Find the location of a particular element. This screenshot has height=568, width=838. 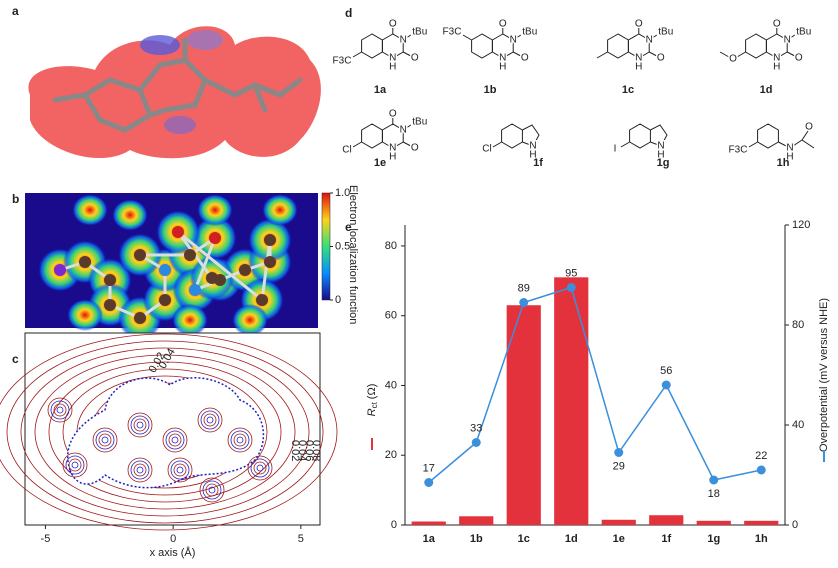

y2-tick-label: 120 is located at coordinates (801, 225).